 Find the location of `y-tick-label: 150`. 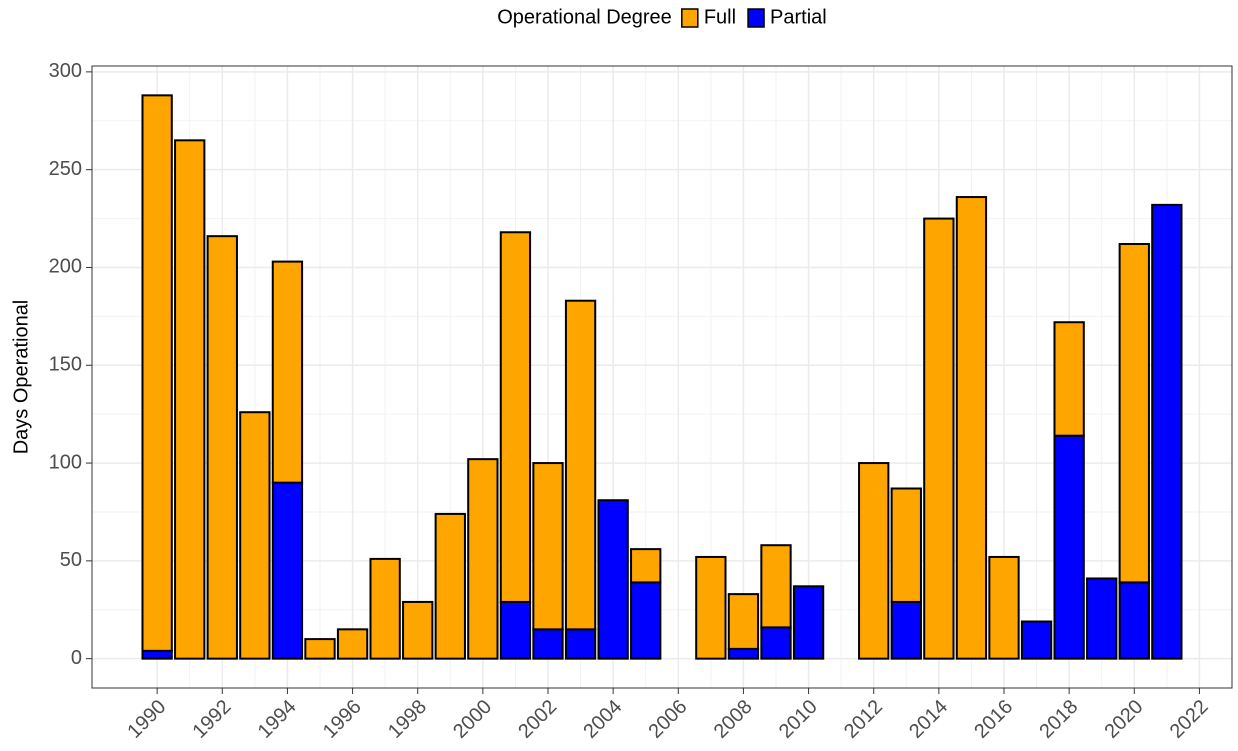

y-tick-label: 150 is located at coordinates (65, 365).